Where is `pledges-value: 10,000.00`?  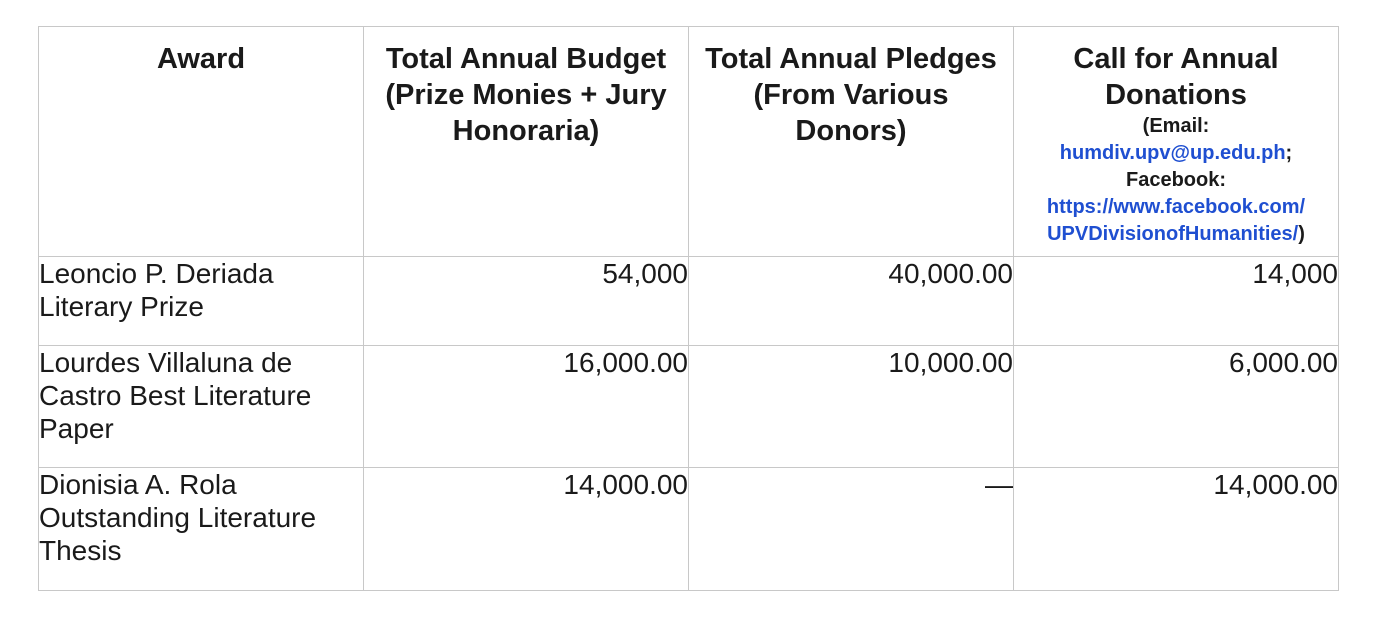 pledges-value: 10,000.00 is located at coordinates (851, 406).